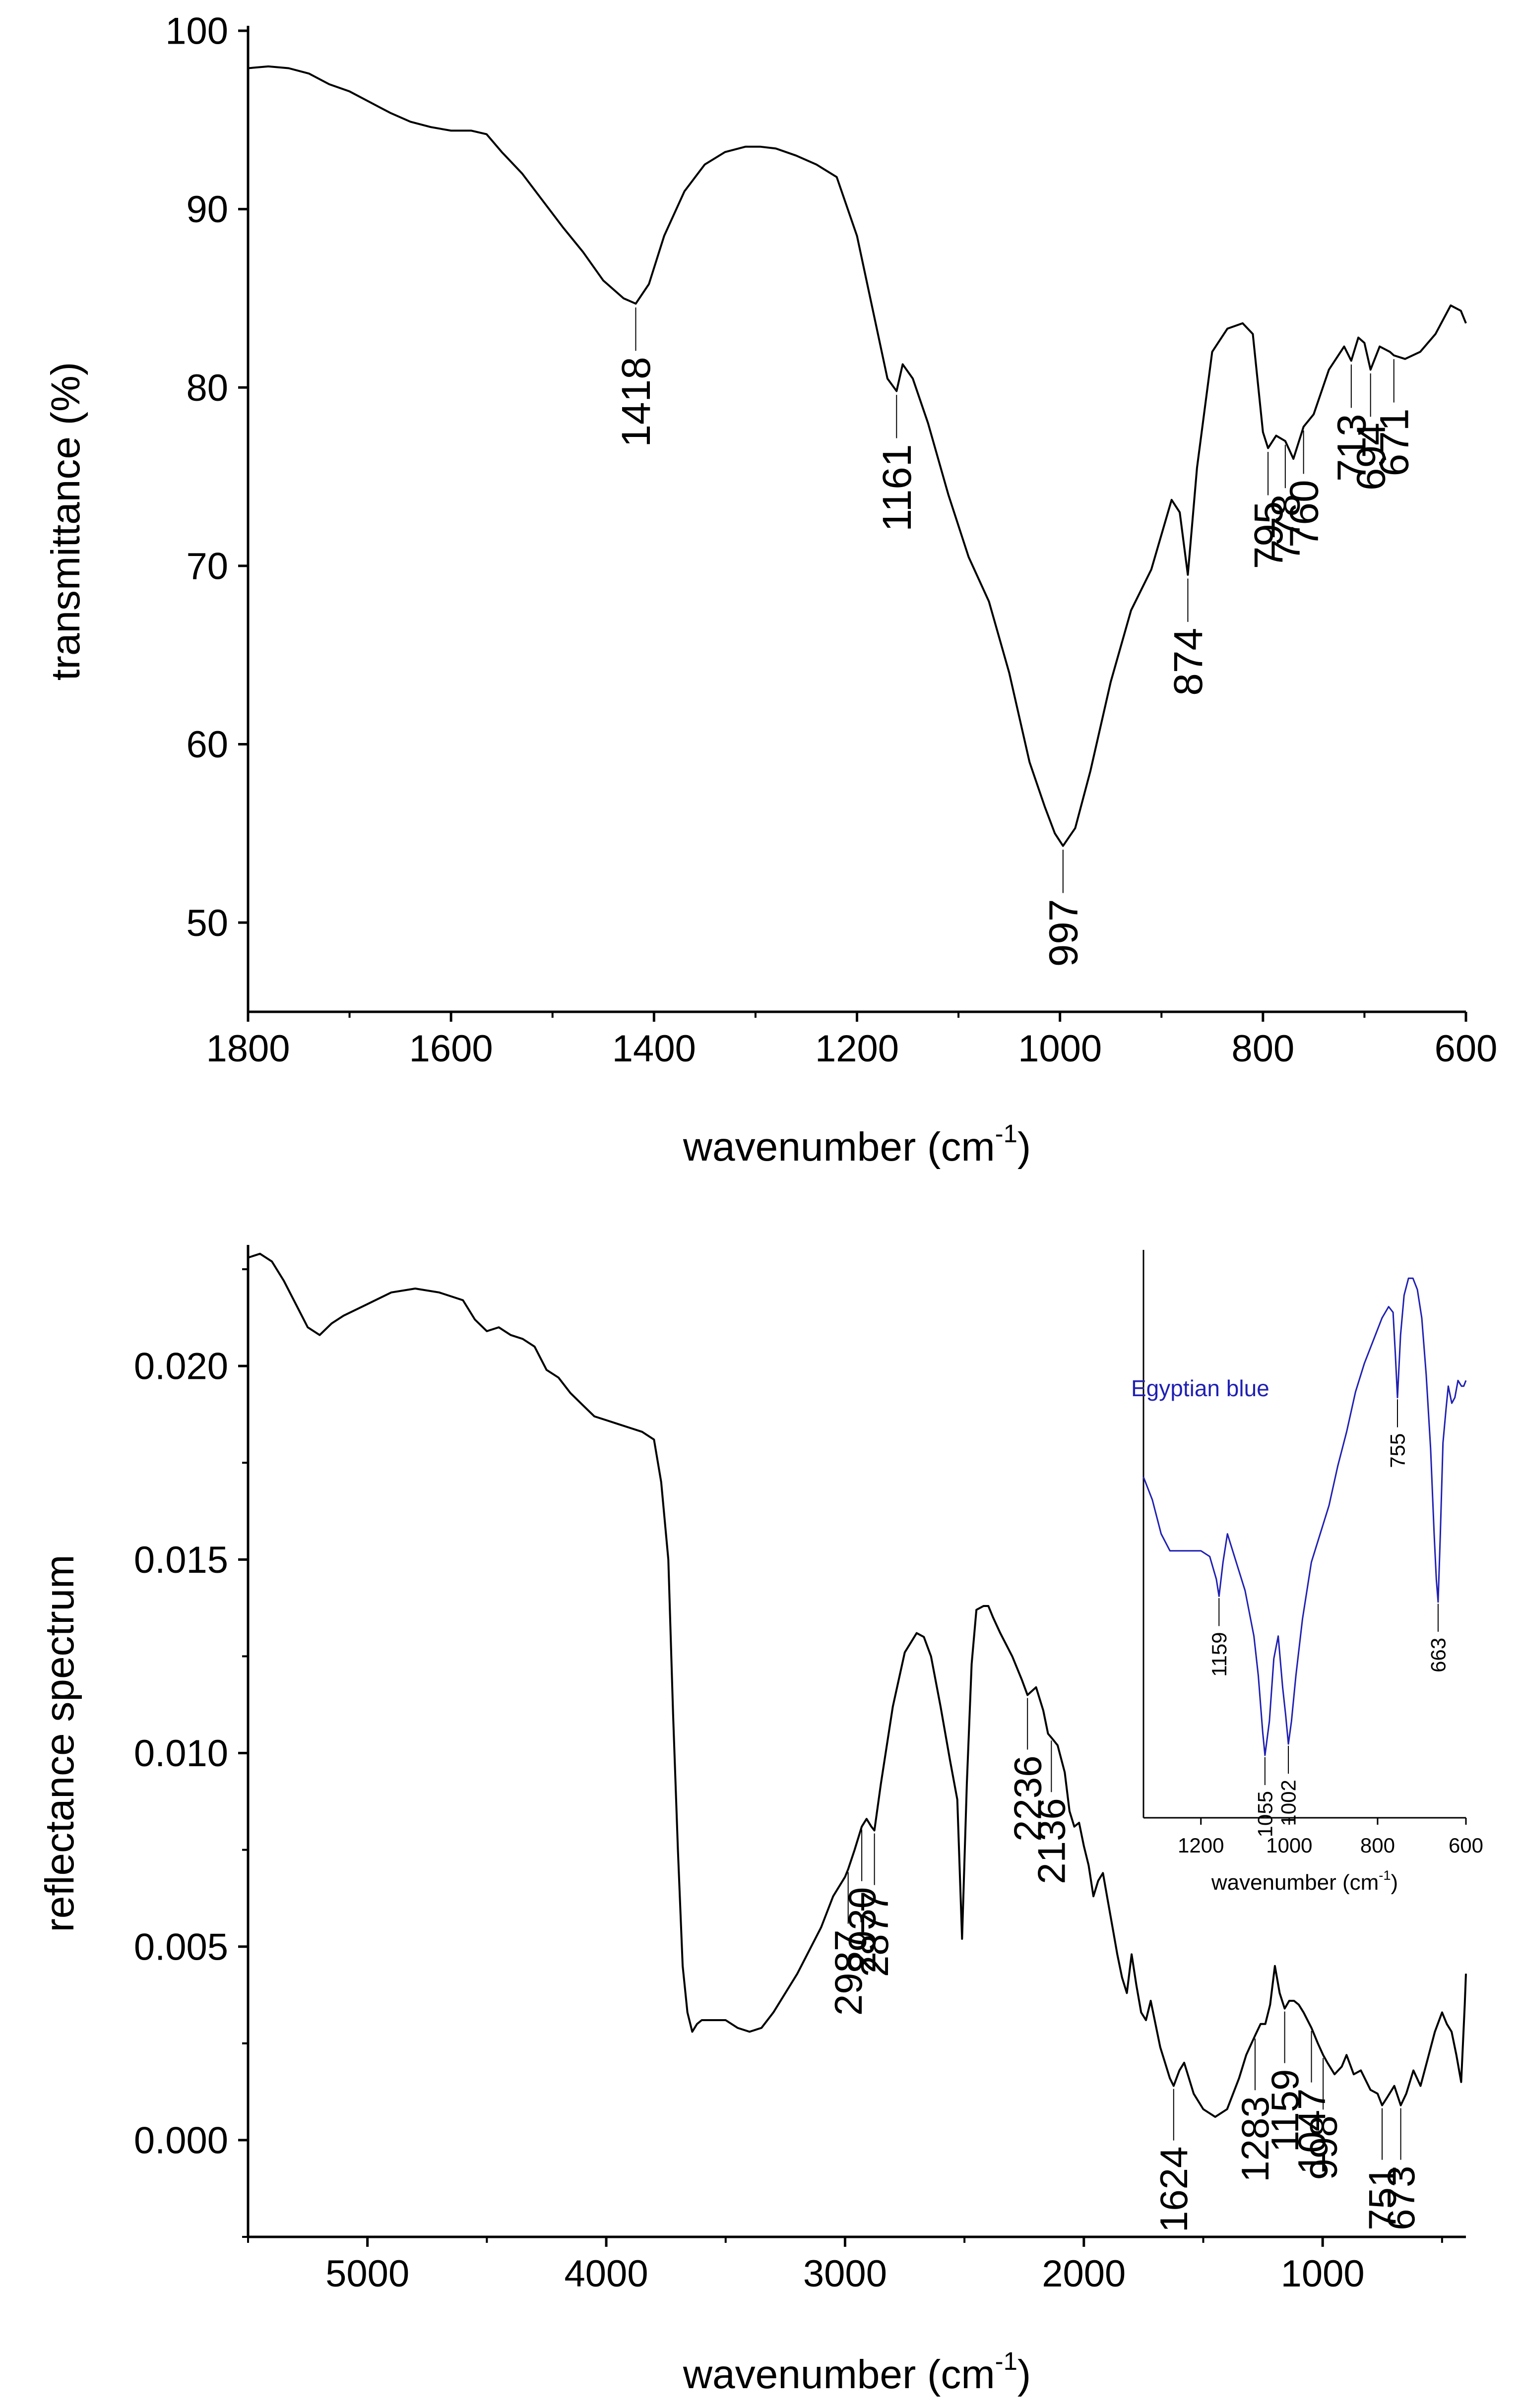  Describe the element at coordinates (1255, 2139) in the screenshot. I see `annotation-label: 1283` at that location.